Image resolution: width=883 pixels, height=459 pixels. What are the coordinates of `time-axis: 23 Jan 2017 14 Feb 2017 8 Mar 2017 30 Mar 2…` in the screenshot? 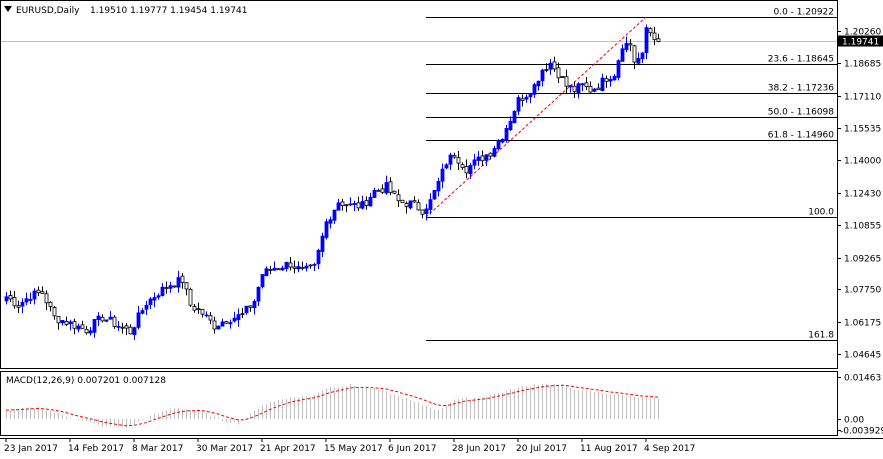 It's located at (349, 446).